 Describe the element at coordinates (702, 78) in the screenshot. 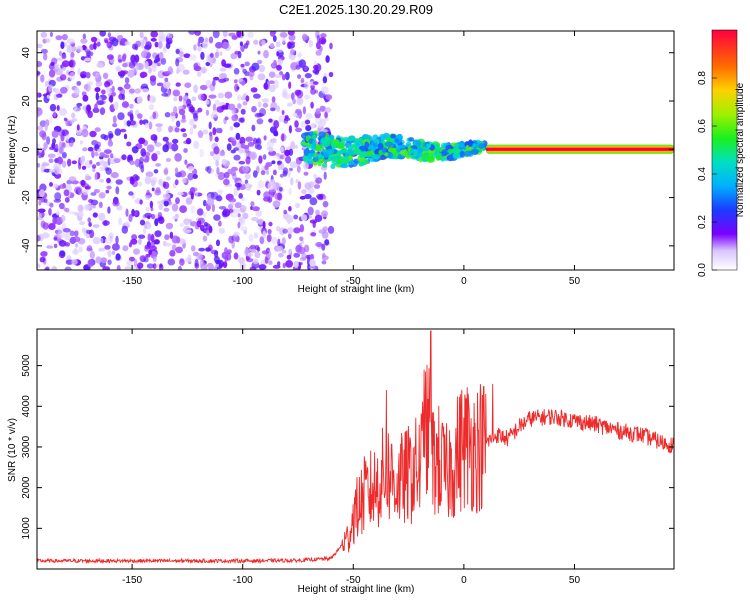

I see `colorbar-tick-label: 0.8` at that location.